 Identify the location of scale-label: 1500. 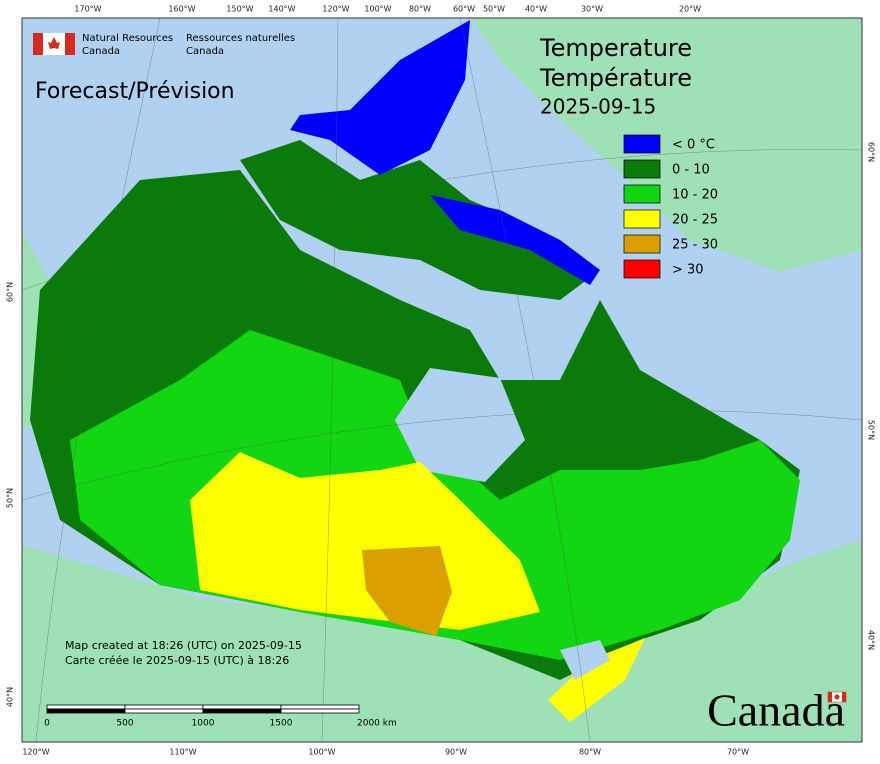
(281, 724).